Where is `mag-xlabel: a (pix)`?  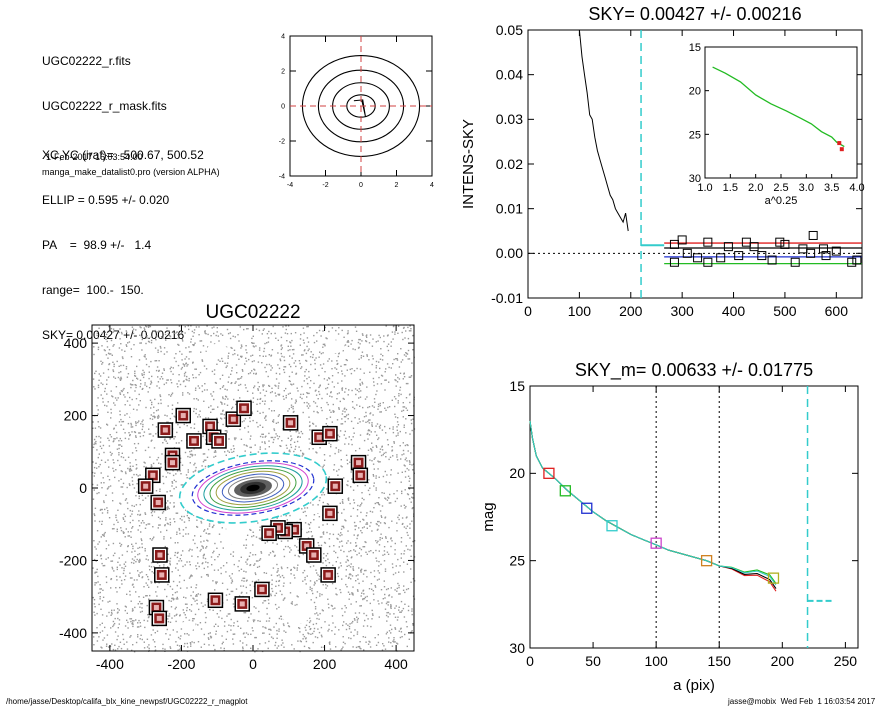
mag-xlabel: a (pix) is located at coordinates (694, 685).